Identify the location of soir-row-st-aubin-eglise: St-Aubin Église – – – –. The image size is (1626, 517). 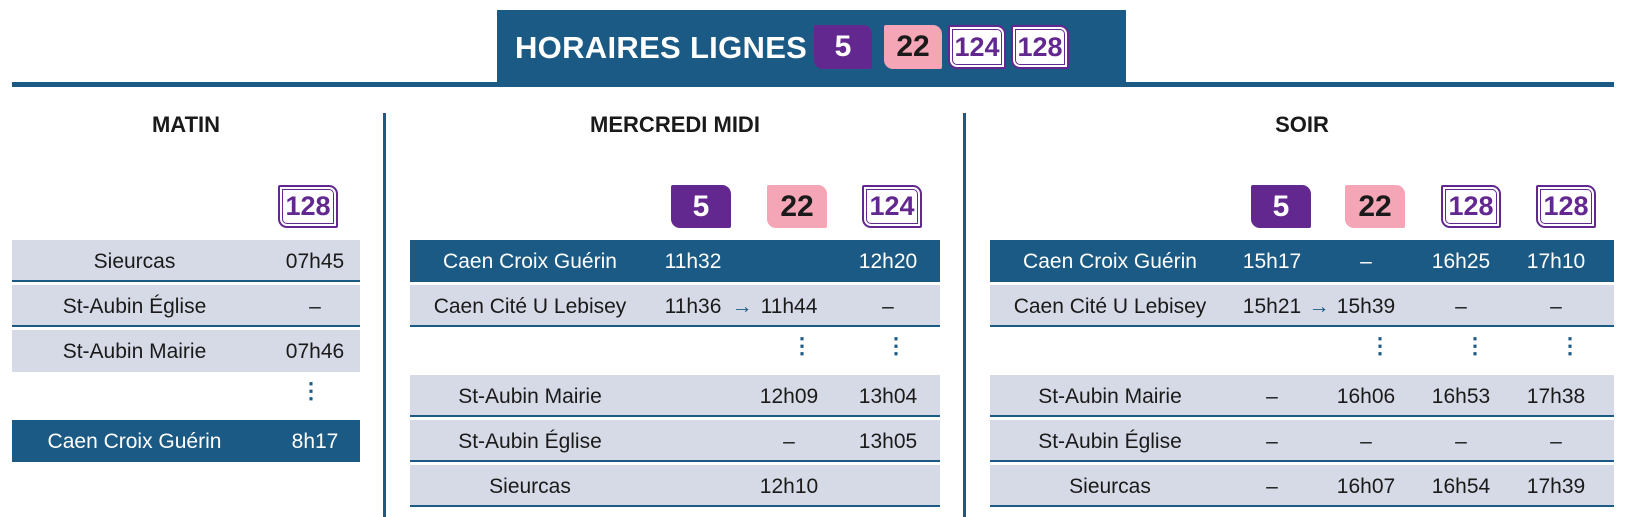
(1302, 441).